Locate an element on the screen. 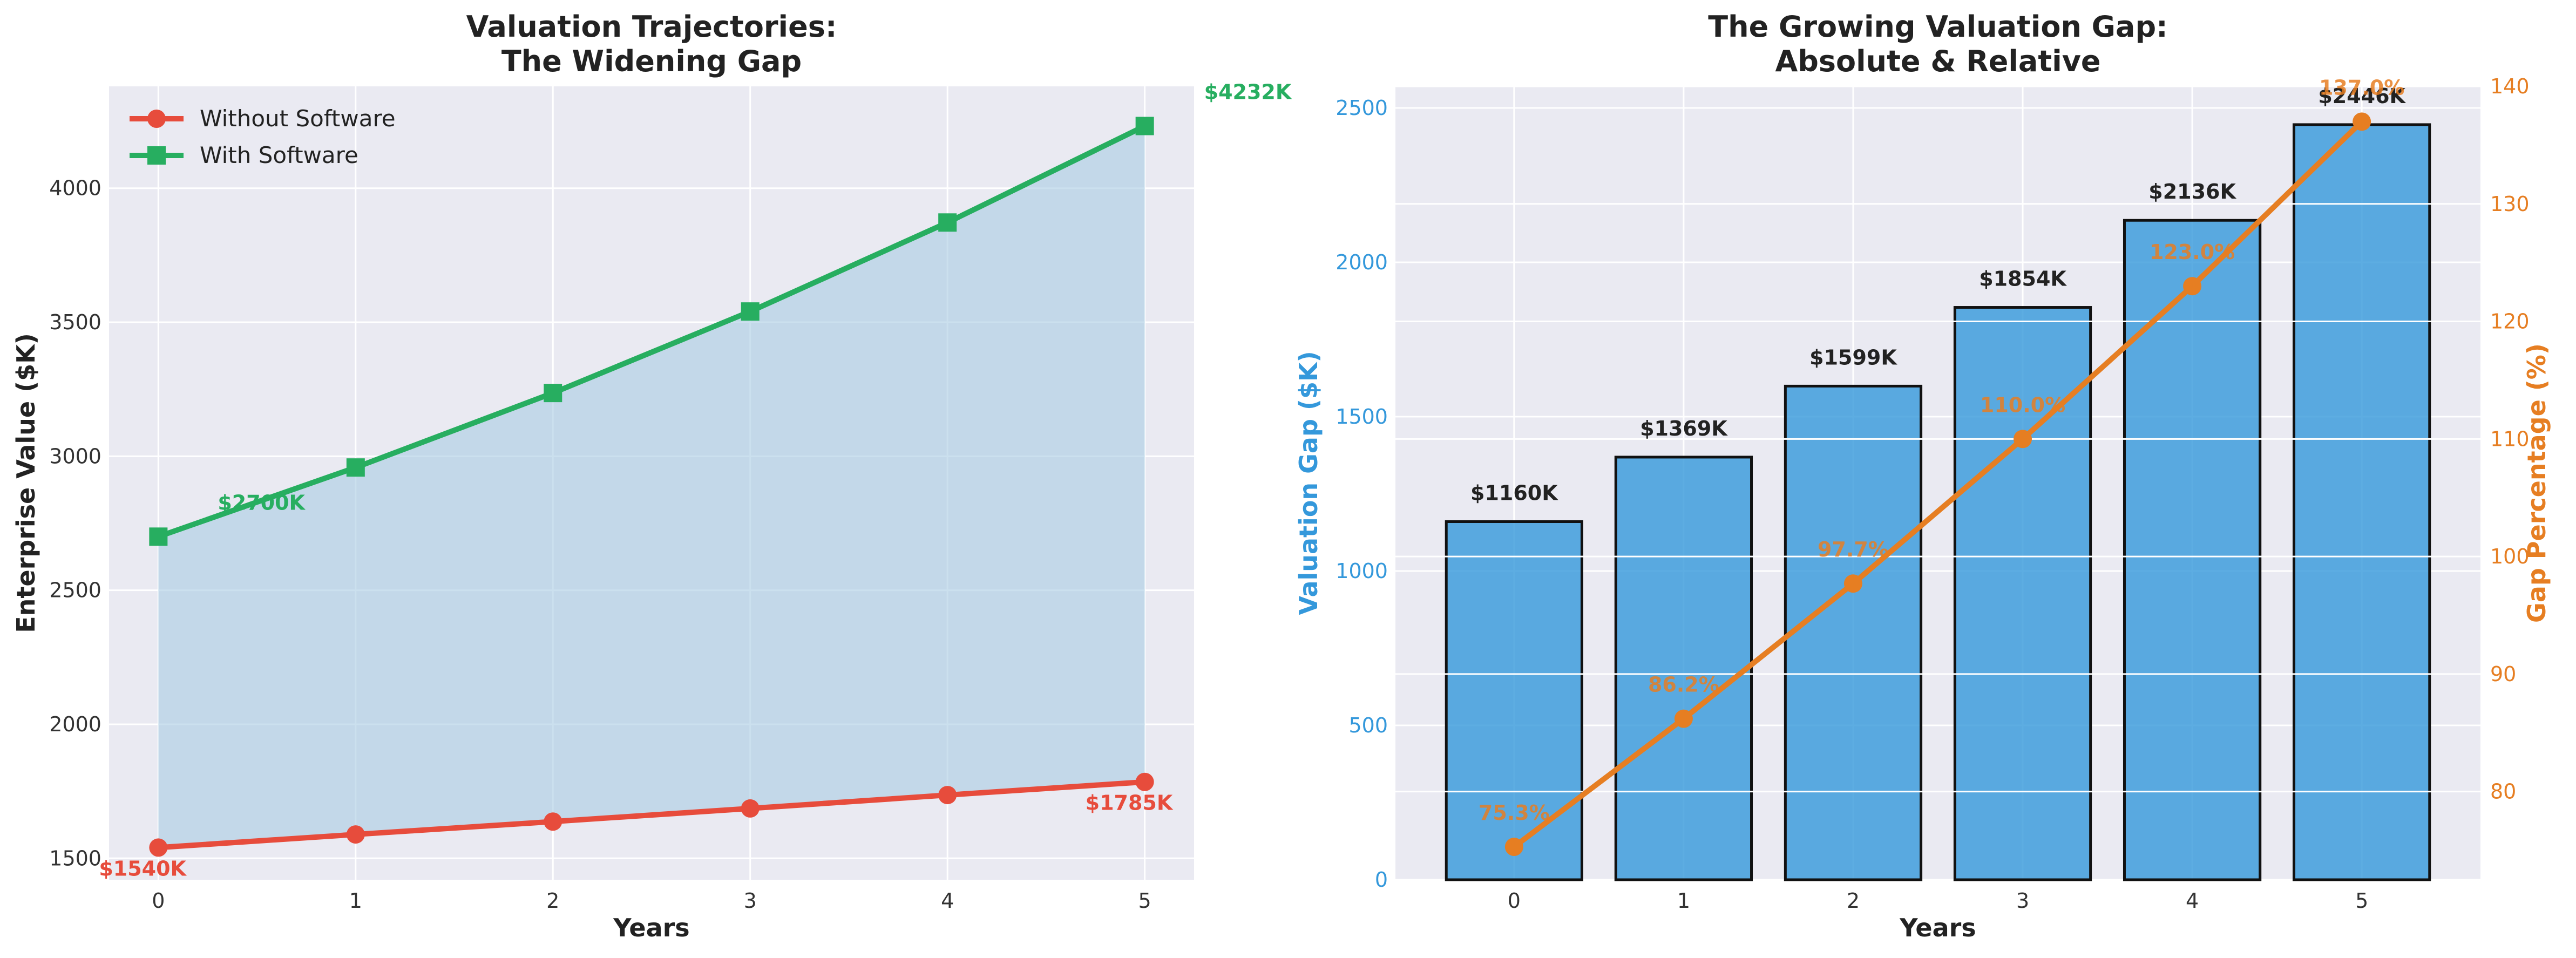  bar-value-label: $2446K is located at coordinates (2362, 96).